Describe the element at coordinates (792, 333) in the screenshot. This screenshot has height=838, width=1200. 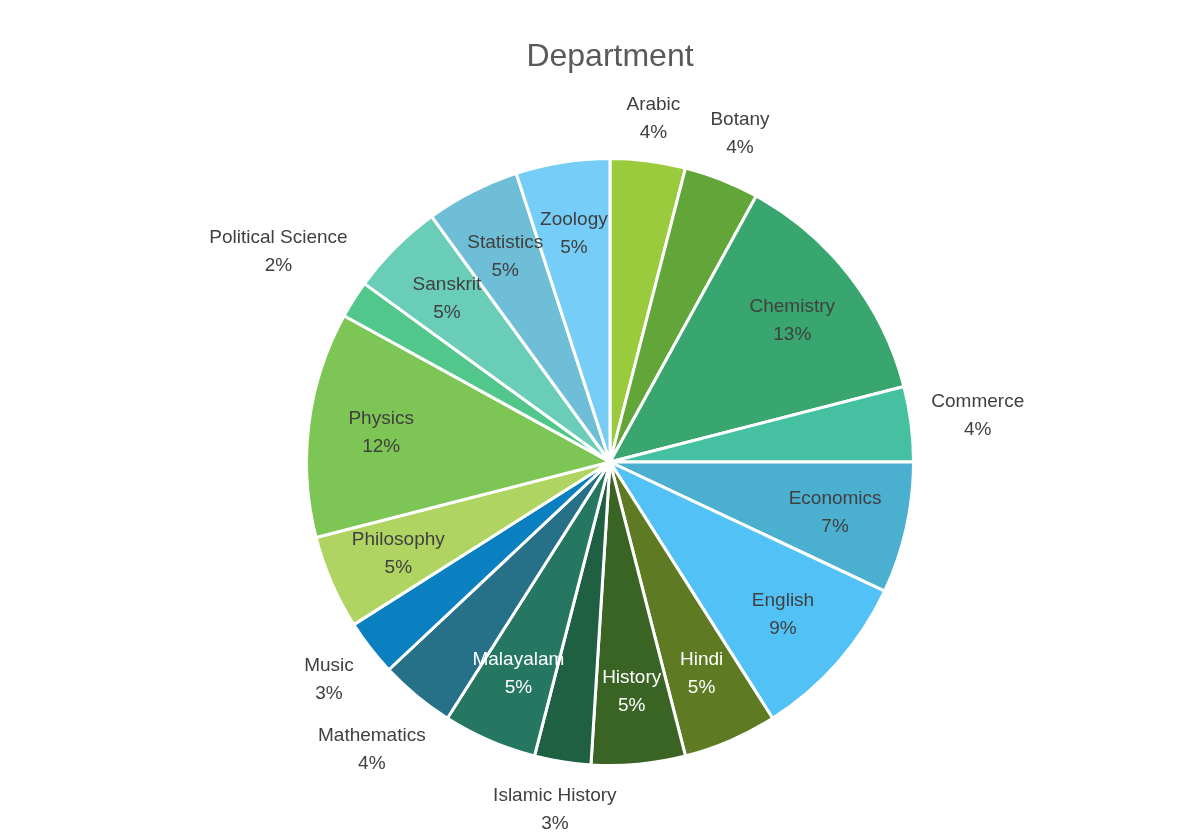
I see `data-label: 13%` at that location.